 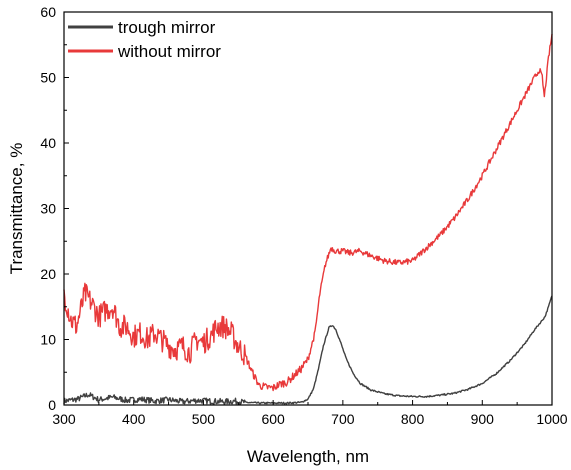 What do you see at coordinates (167, 27) in the screenshot?
I see `legend-label: trough mirror` at bounding box center [167, 27].